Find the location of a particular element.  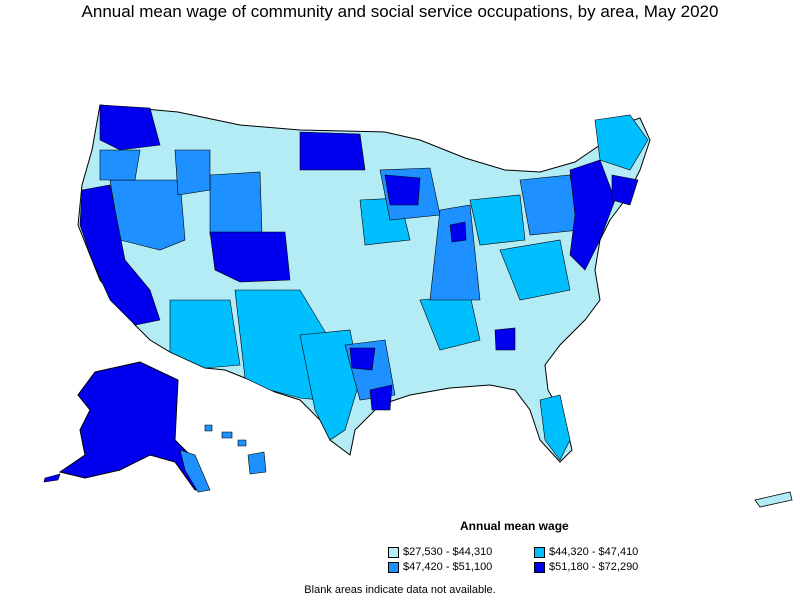

legend-item-bin-2: $44,320 - $47,410 is located at coordinates (586, 552).